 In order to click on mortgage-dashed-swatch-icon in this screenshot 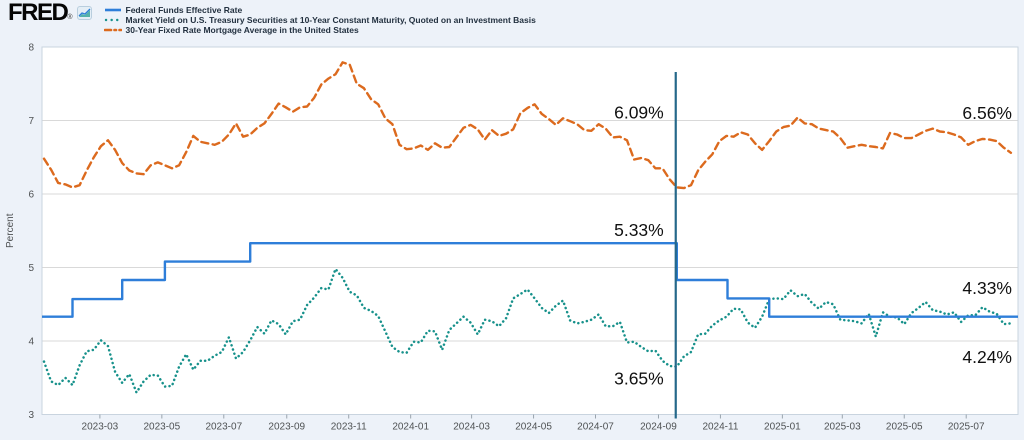, I will do `click(112, 30)`.